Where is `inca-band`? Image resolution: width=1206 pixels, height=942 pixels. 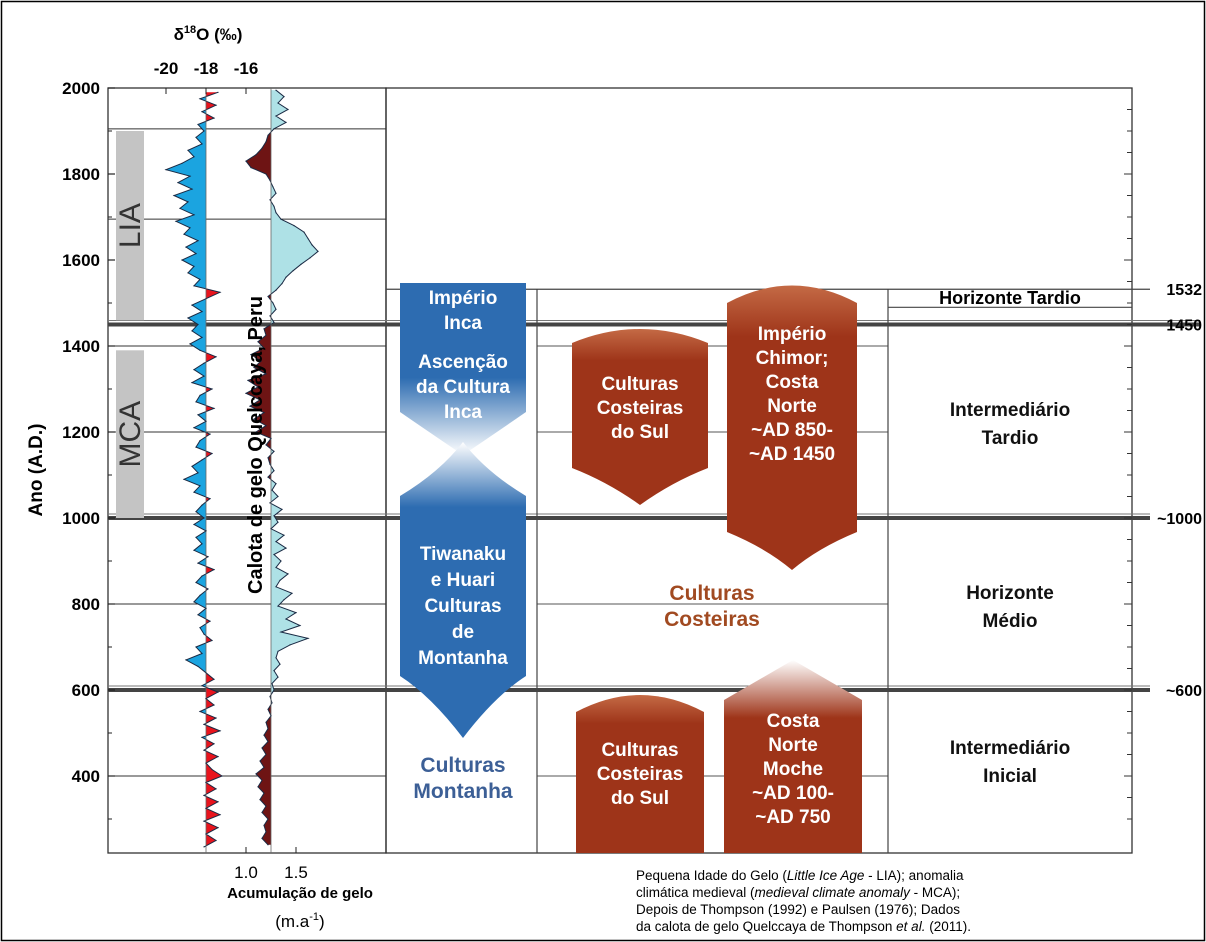 inca-band is located at coordinates (463, 369).